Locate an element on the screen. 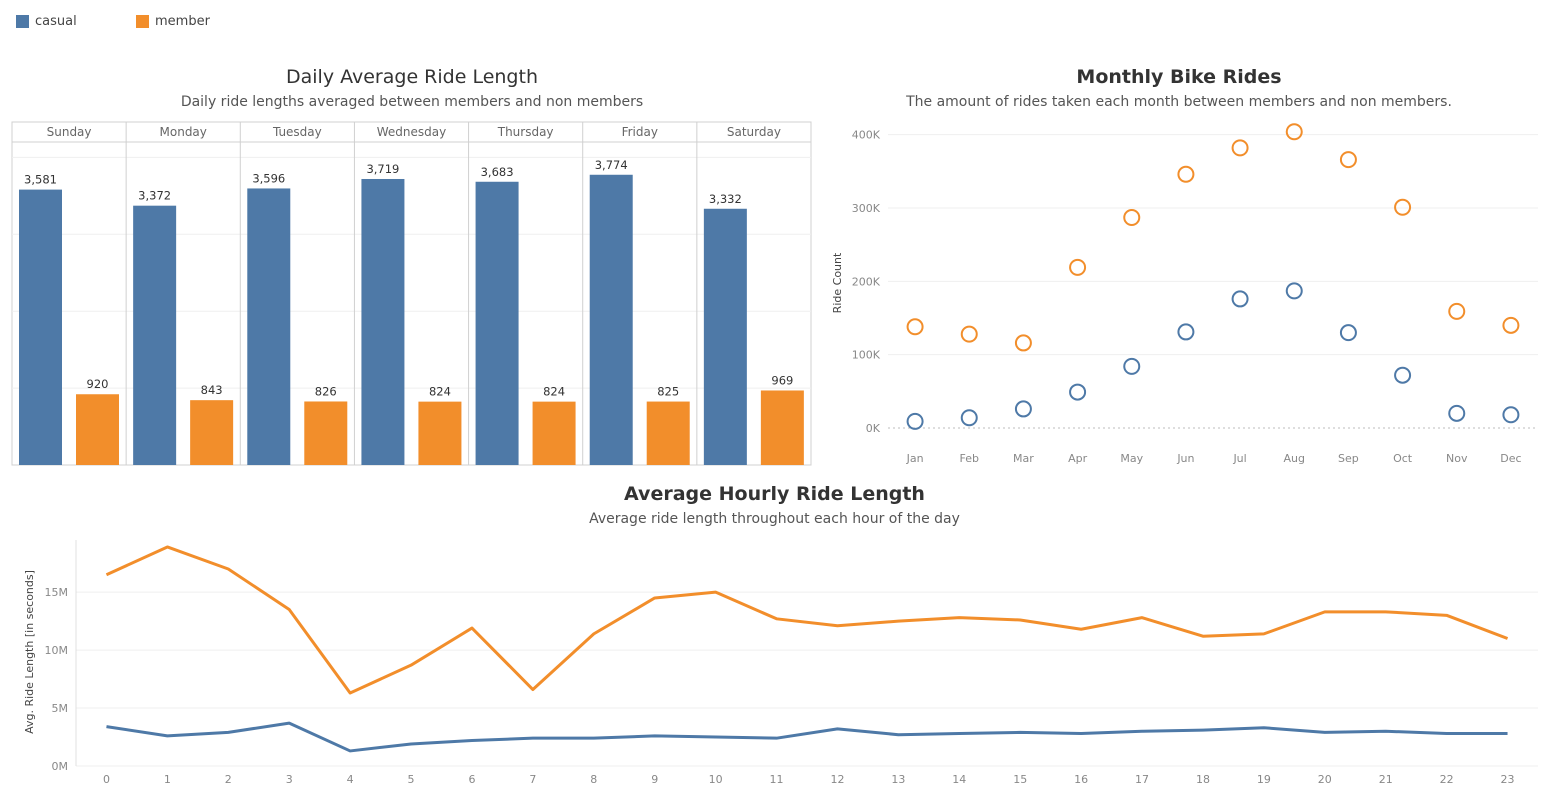 The height and width of the screenshot is (798, 1549). data-label-casual-monday: 3,372 is located at coordinates (154, 196).